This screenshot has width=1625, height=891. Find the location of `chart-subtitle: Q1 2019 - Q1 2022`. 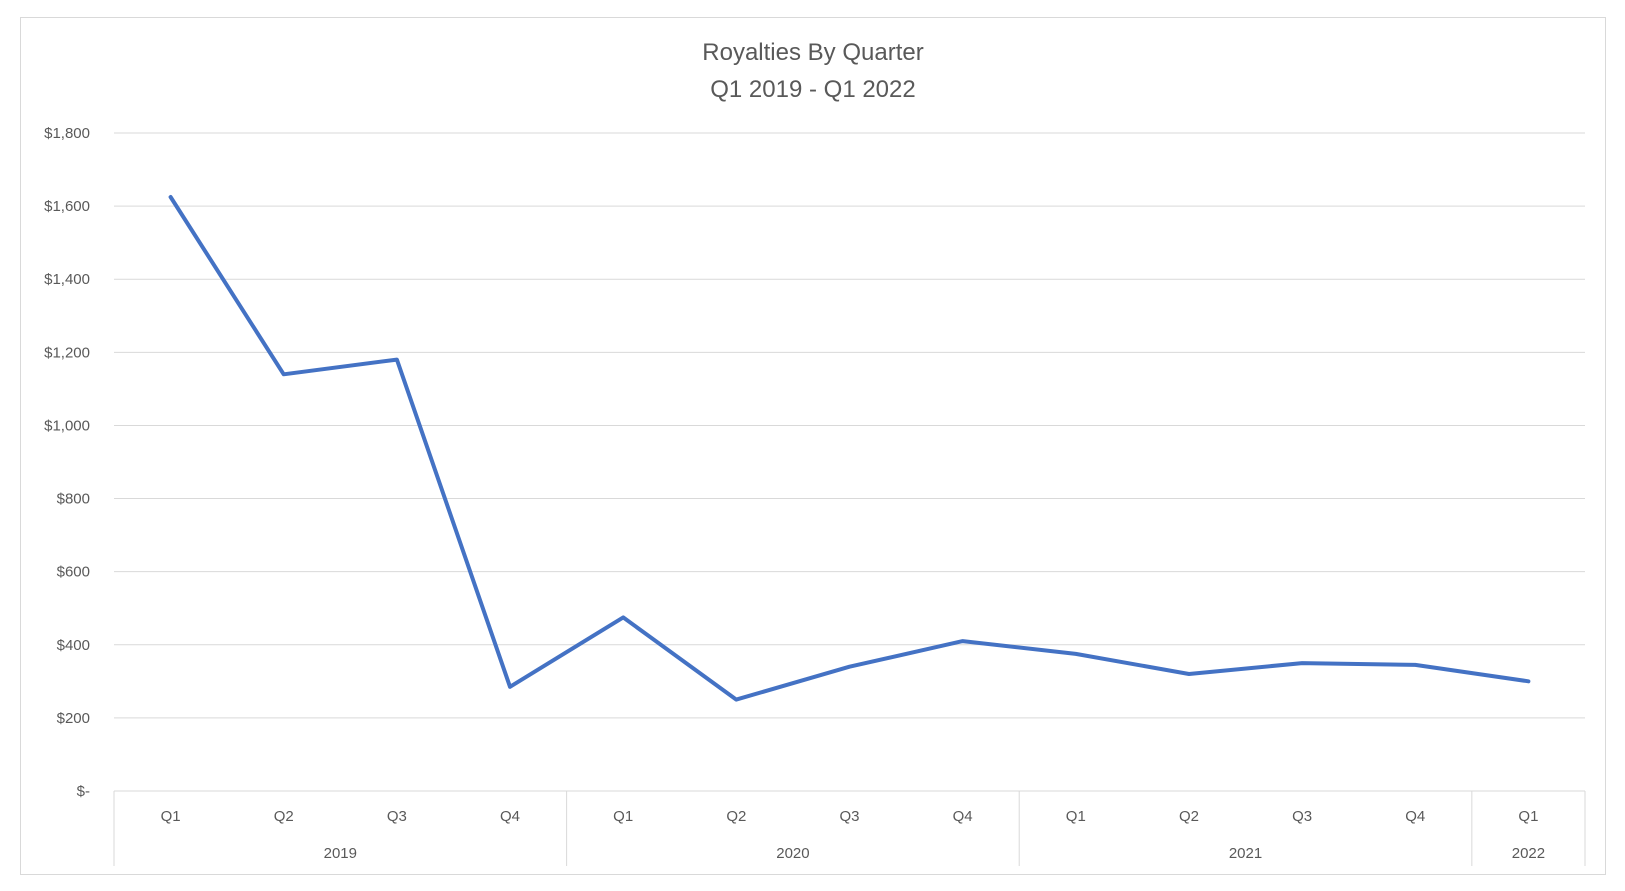

chart-subtitle: Q1 2019 - Q1 2022 is located at coordinates (812, 89).